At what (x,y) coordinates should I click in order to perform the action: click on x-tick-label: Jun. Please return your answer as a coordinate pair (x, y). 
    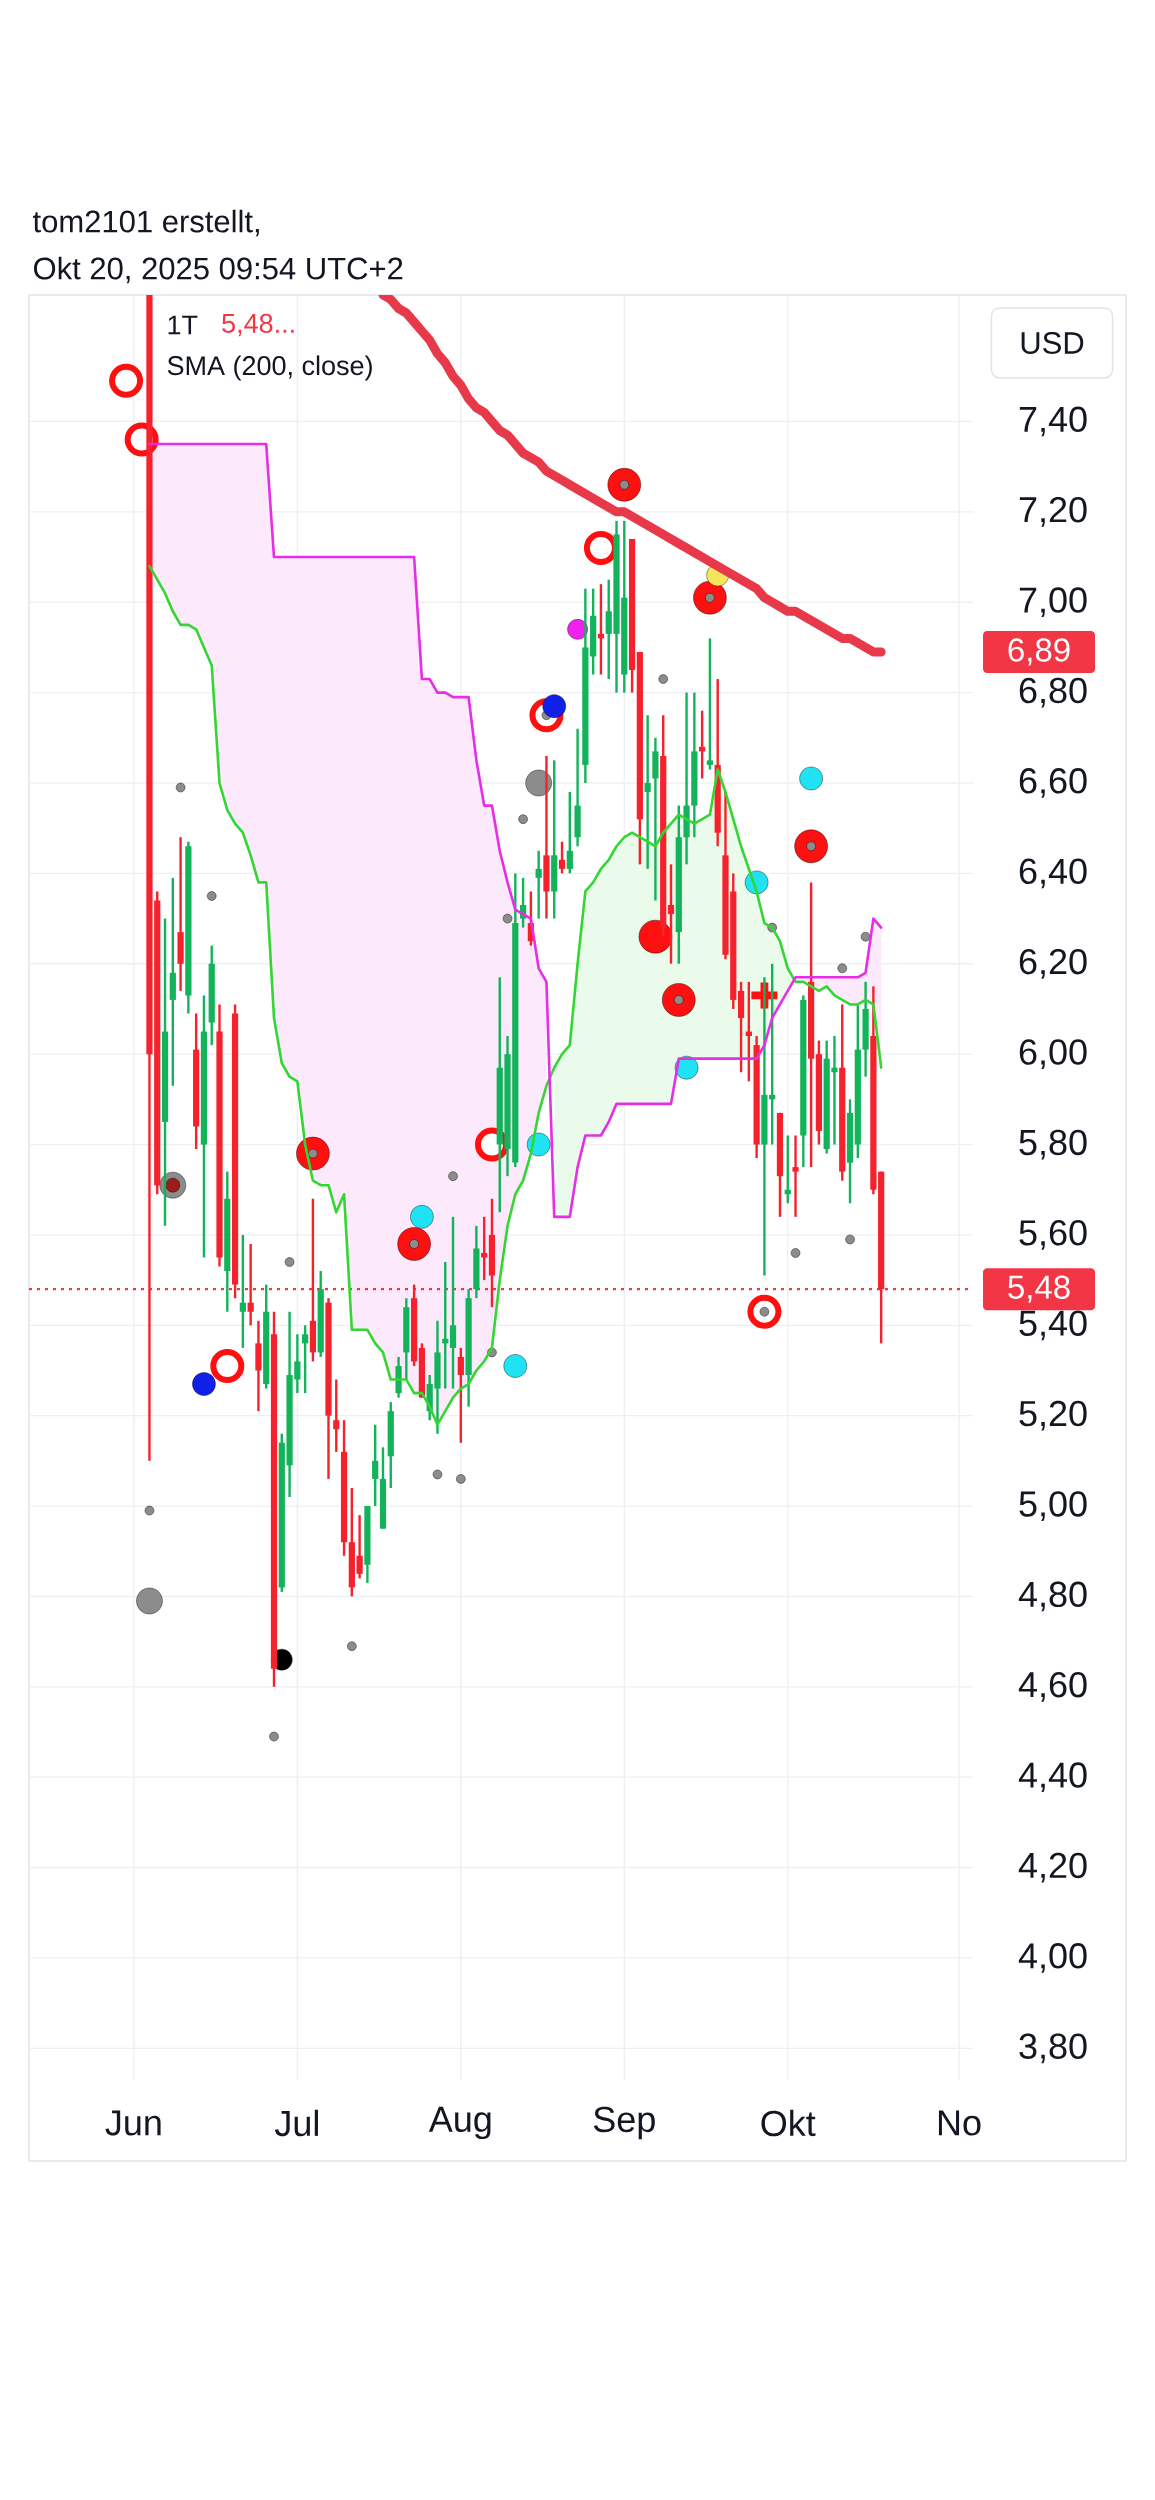
    Looking at the image, I should click on (133, 2123).